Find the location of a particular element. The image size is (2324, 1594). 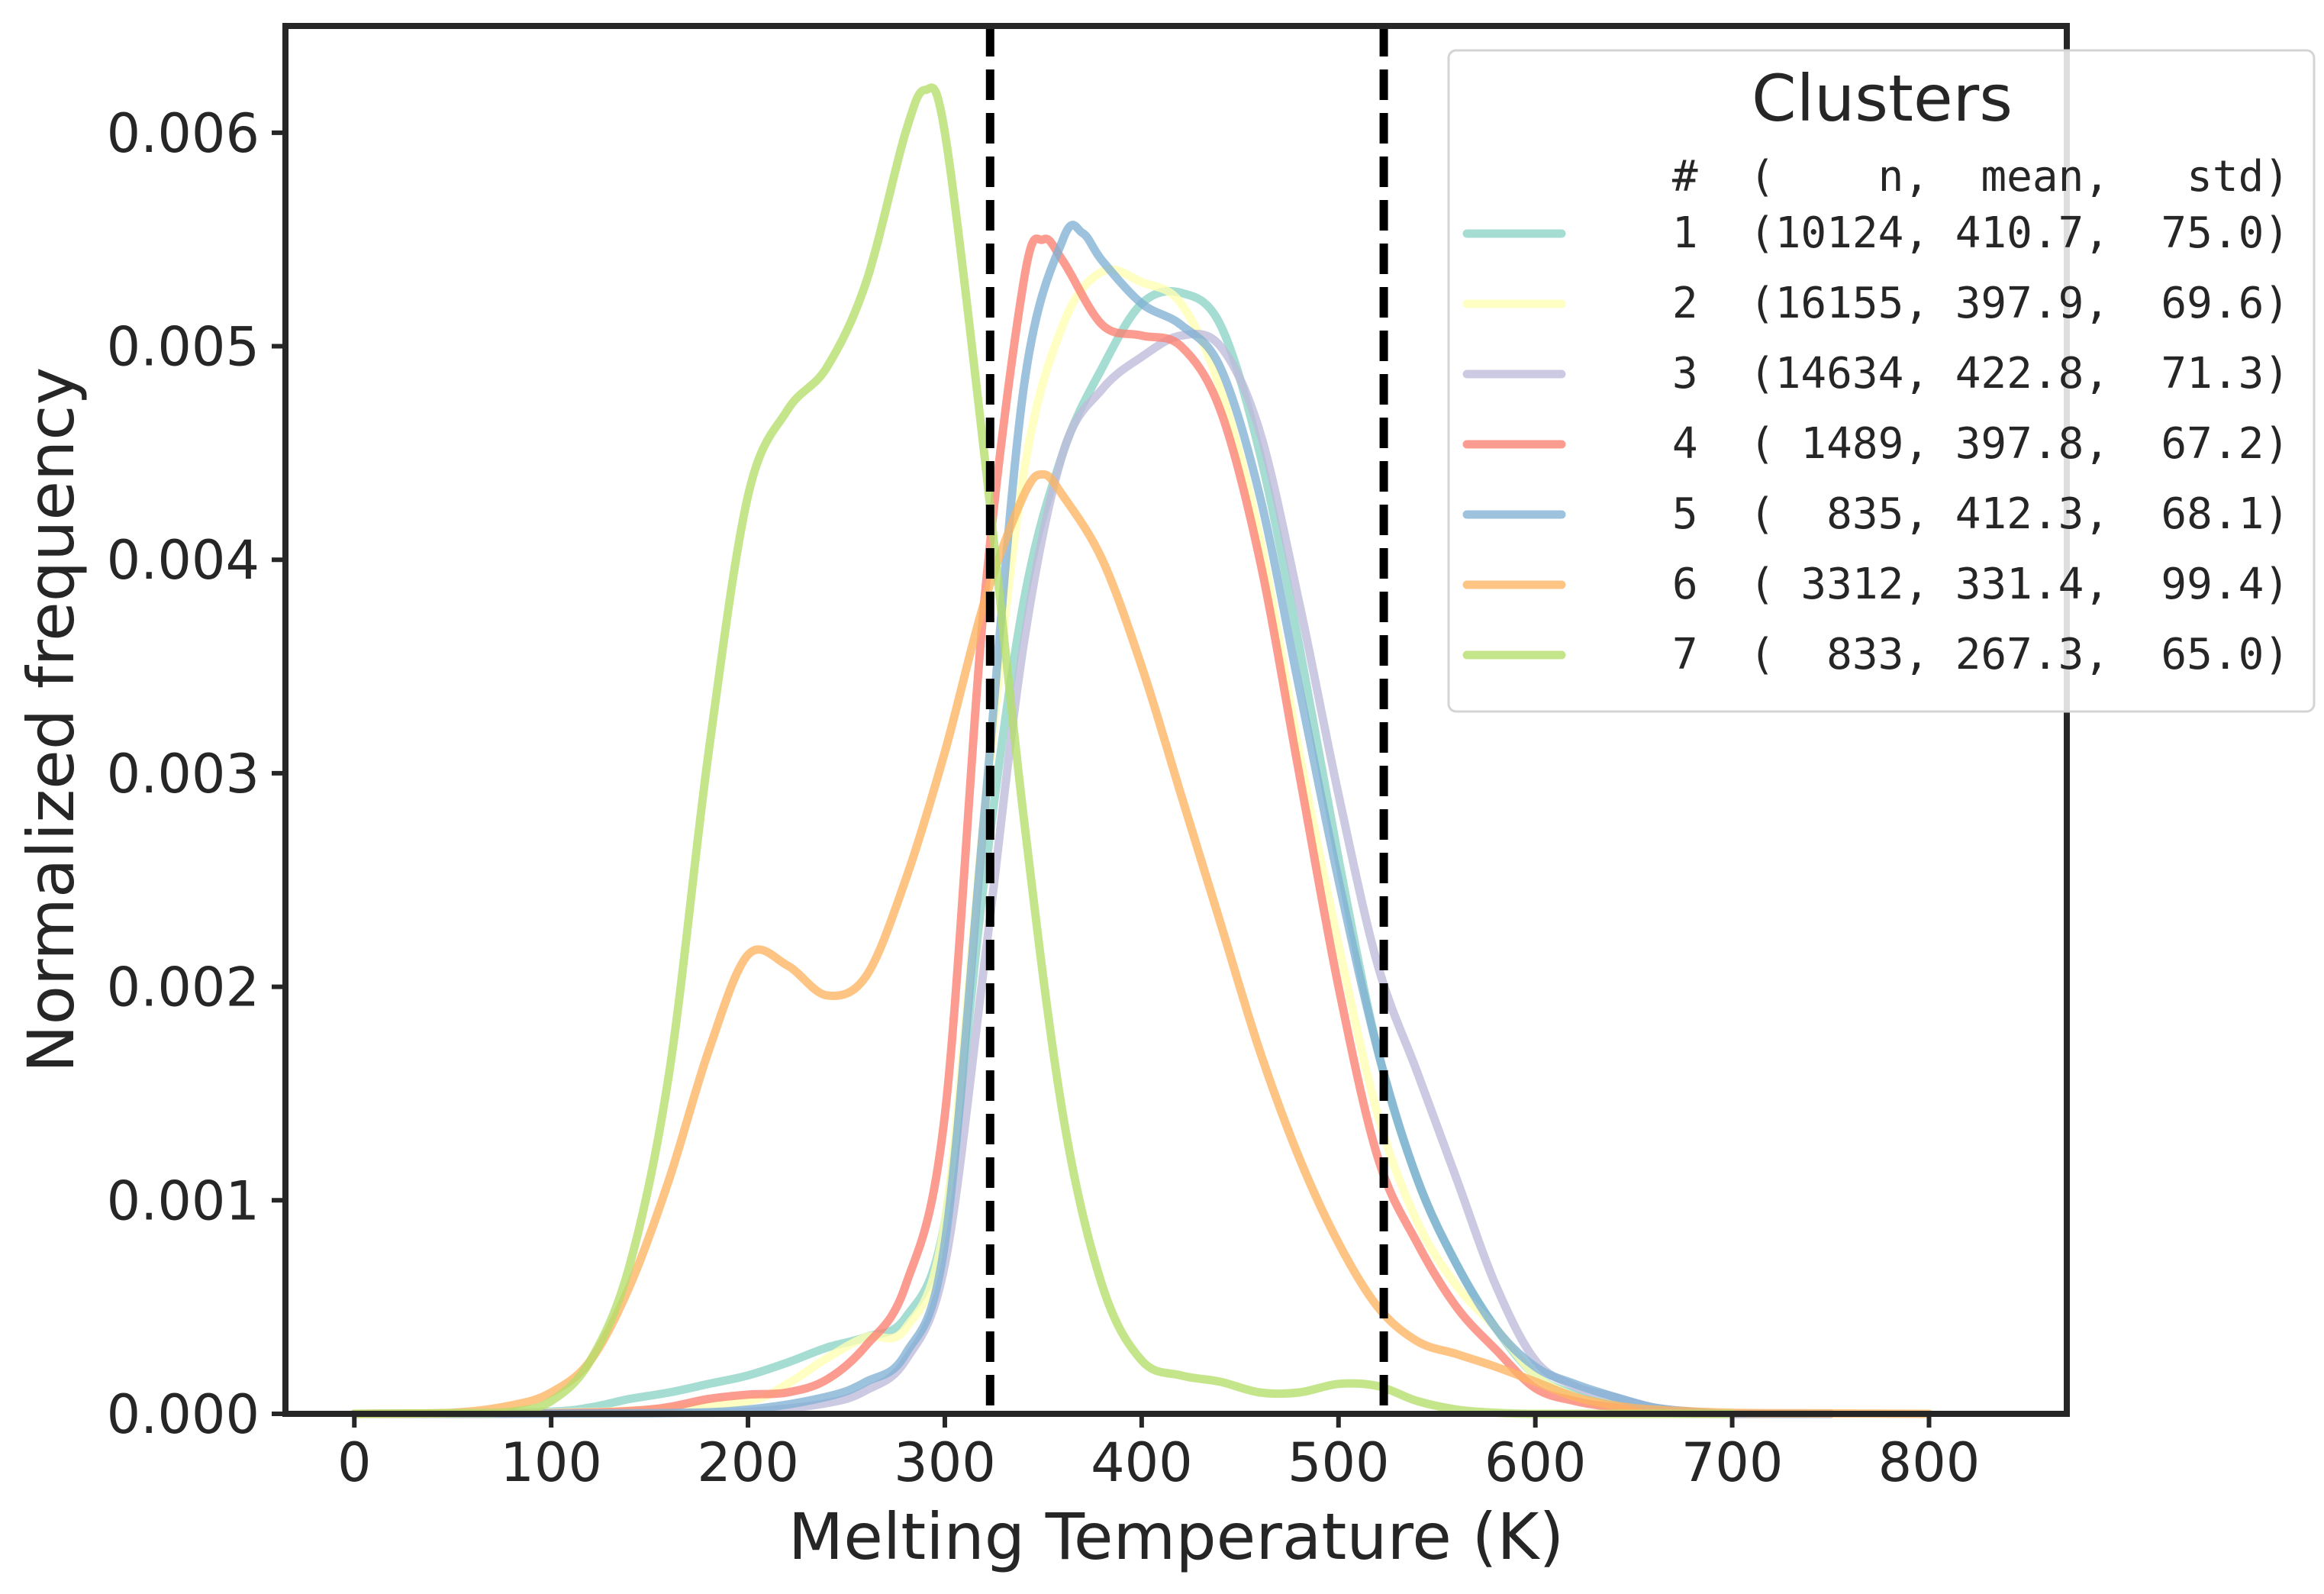

legend-label-1: 1 (10124, 410.7, 75.0) is located at coordinates (1981, 233).